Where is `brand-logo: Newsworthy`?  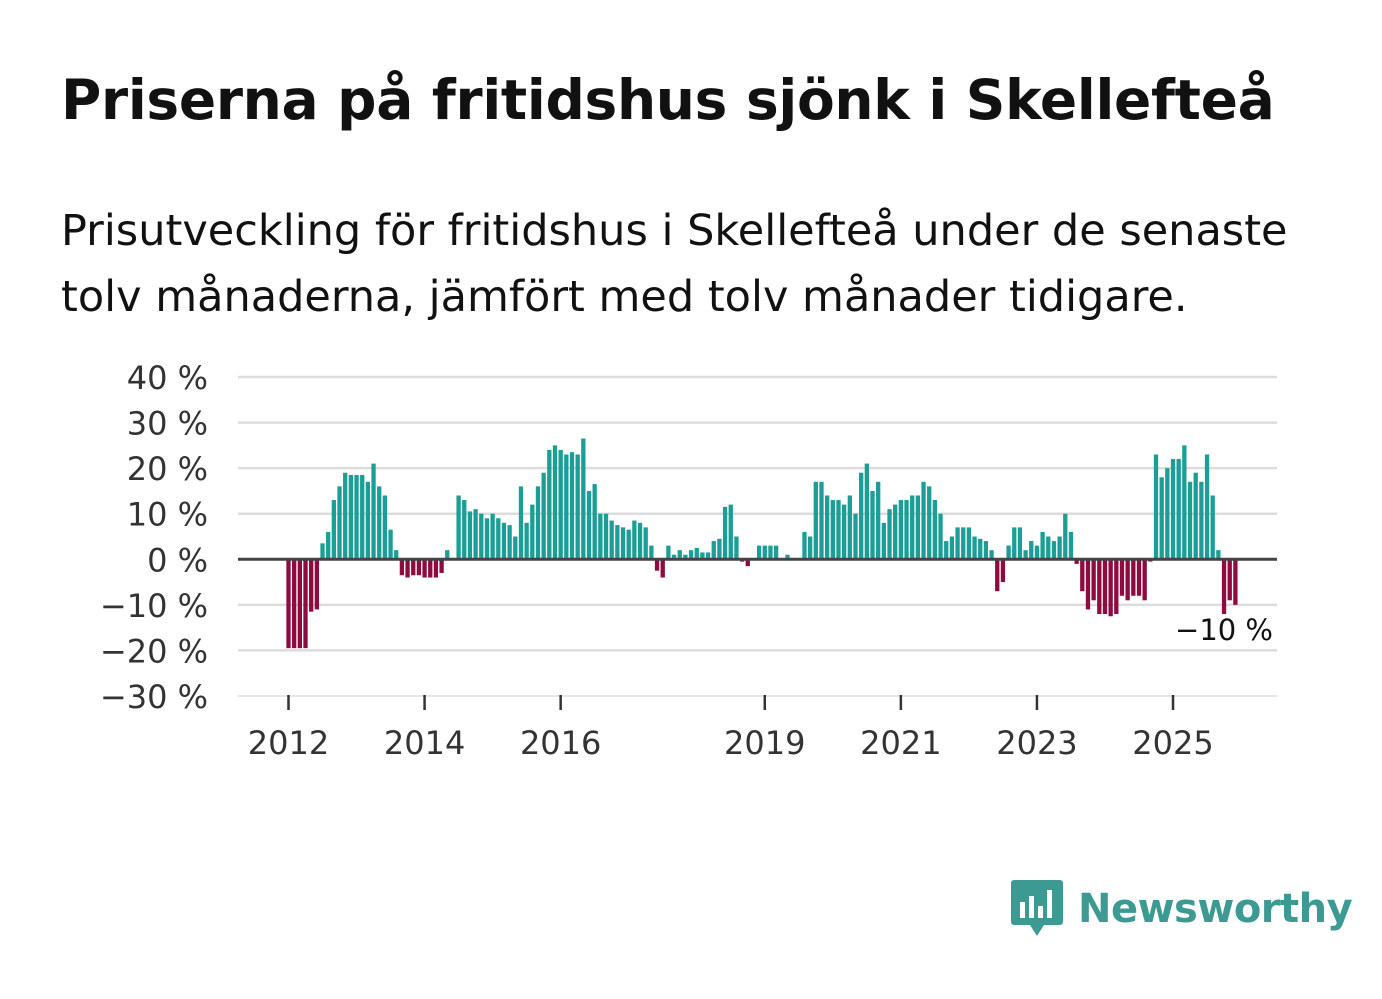 brand-logo: Newsworthy is located at coordinates (1181, 909).